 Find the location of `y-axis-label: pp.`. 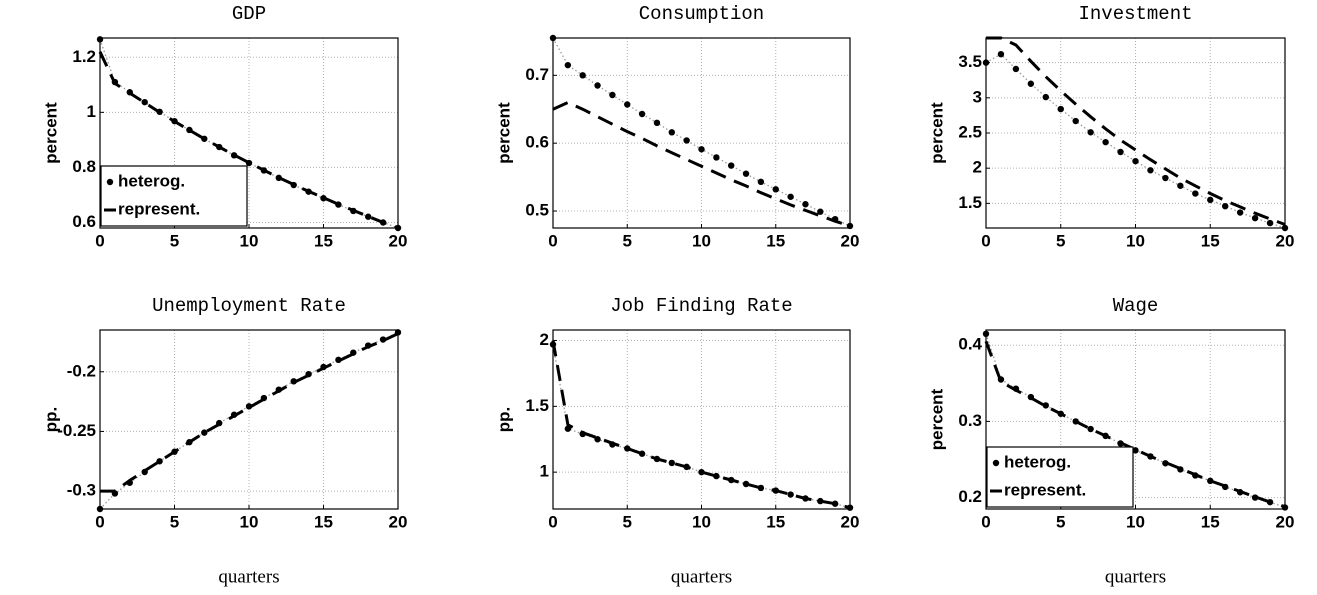

y-axis-label: pp. is located at coordinates (50, 420).